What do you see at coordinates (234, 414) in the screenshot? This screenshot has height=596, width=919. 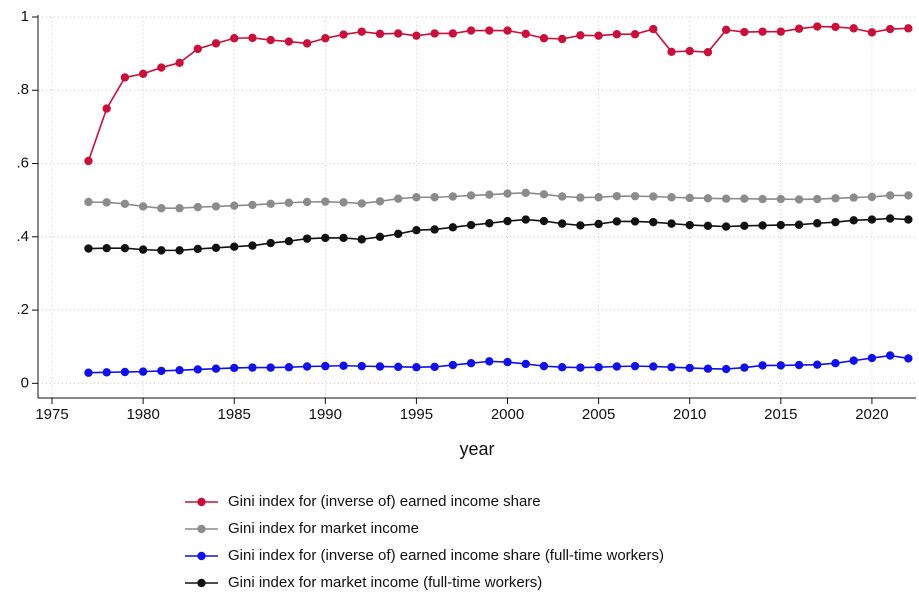 I see `x-tick-label: 1985` at bounding box center [234, 414].